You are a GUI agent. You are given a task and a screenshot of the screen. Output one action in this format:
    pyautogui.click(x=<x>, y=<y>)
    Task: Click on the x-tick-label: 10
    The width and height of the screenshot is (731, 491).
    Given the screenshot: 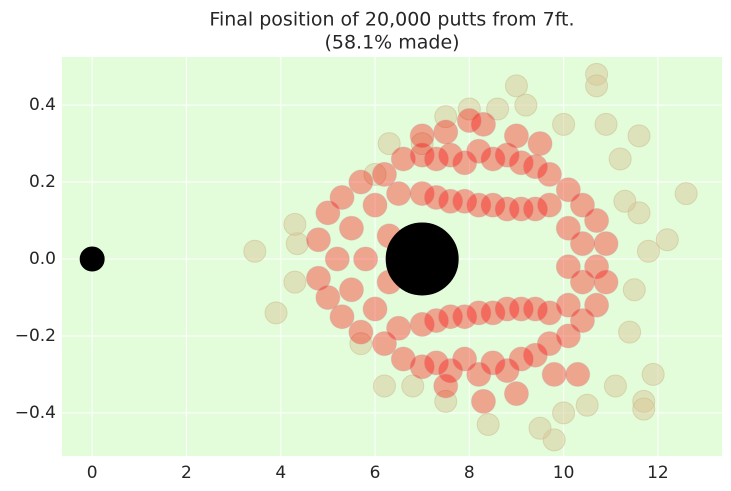 What is the action you would take?
    pyautogui.click(x=564, y=473)
    